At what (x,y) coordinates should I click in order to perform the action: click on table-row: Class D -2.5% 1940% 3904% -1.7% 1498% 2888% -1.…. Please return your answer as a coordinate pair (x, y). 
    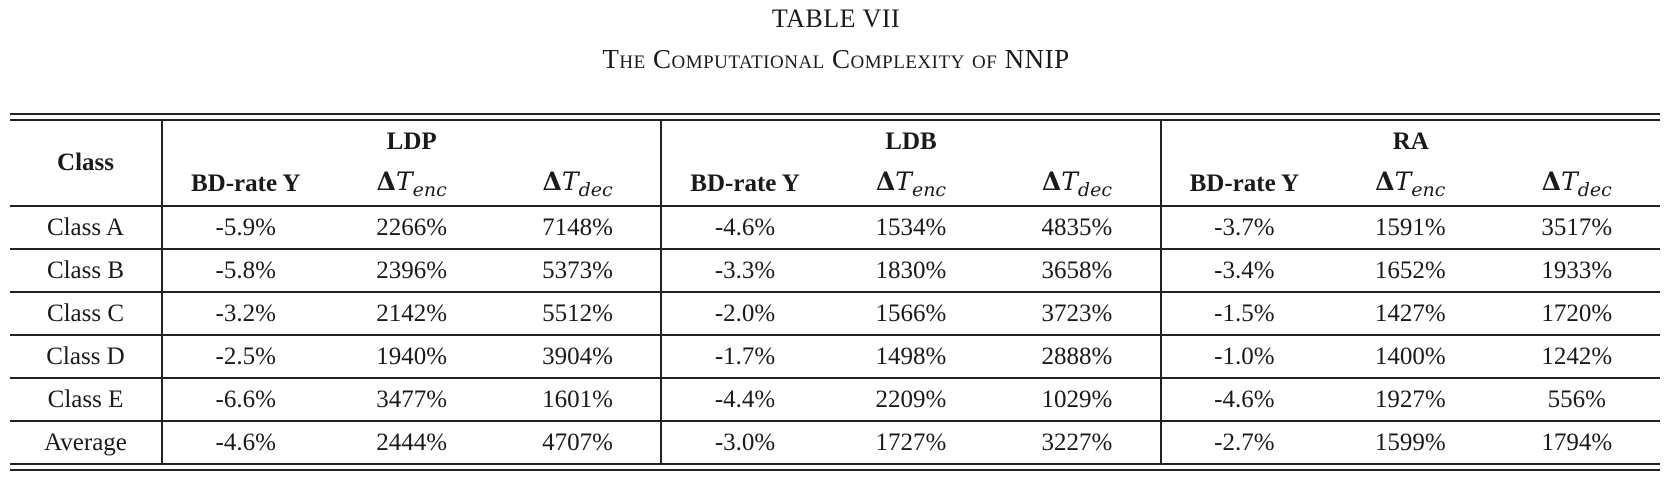
    Looking at the image, I should click on (835, 357).